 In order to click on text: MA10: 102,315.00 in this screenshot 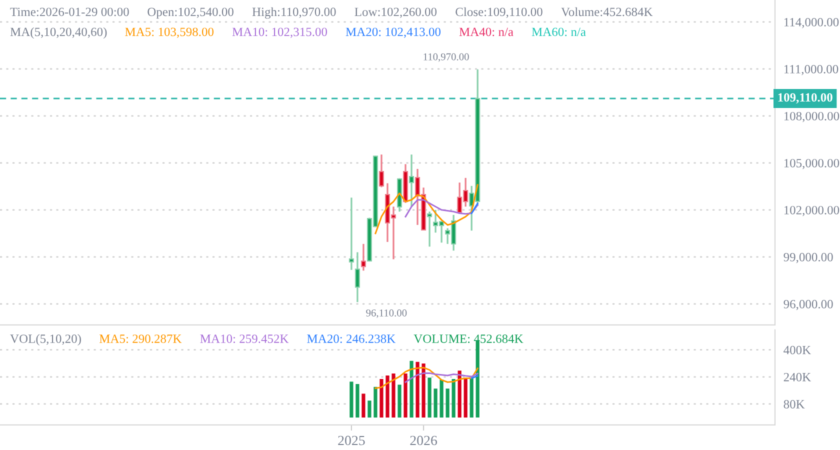, I will do `click(280, 33)`.